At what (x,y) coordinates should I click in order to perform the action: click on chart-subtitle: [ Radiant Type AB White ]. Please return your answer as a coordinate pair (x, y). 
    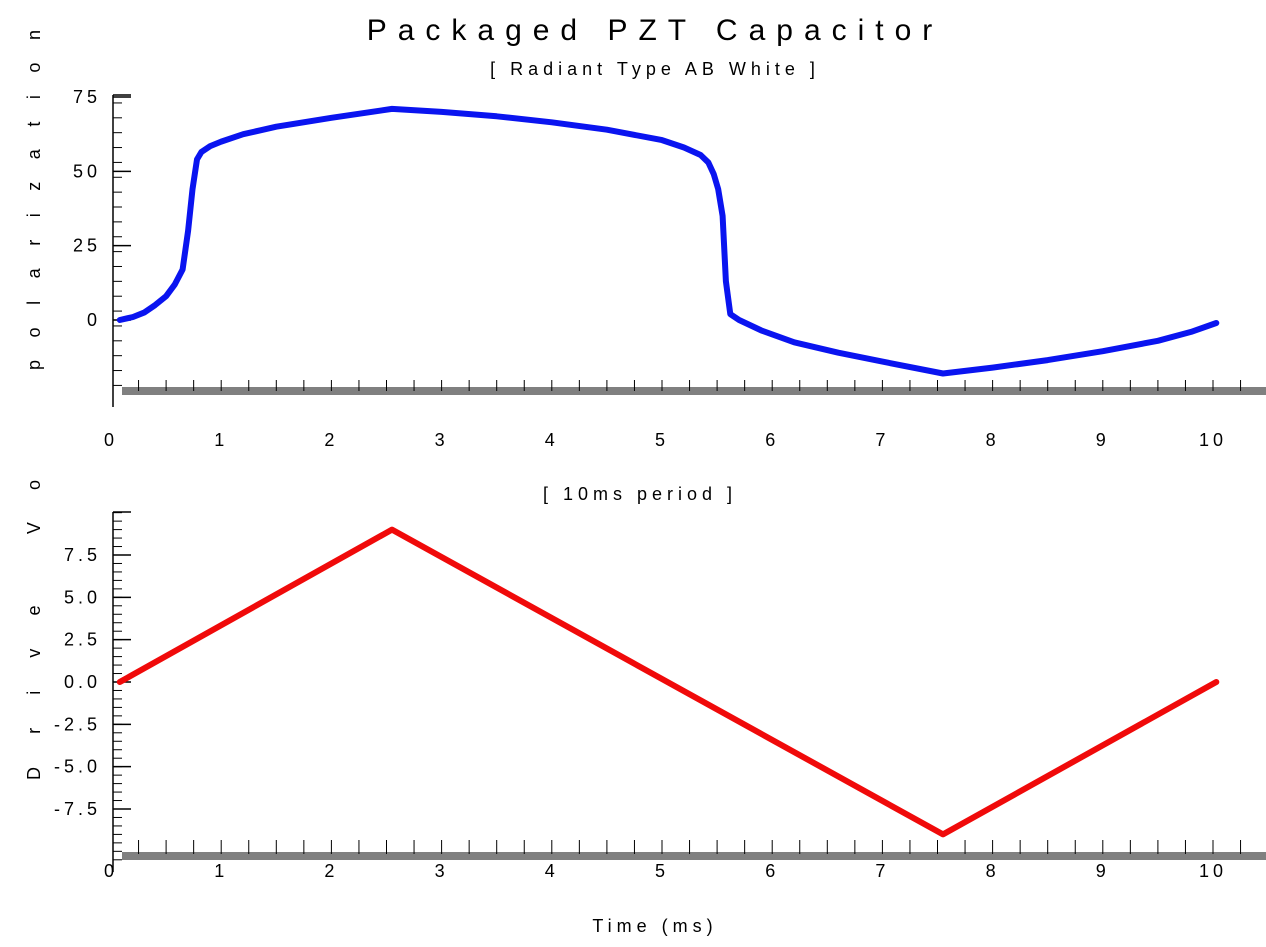
    Looking at the image, I should click on (655, 69).